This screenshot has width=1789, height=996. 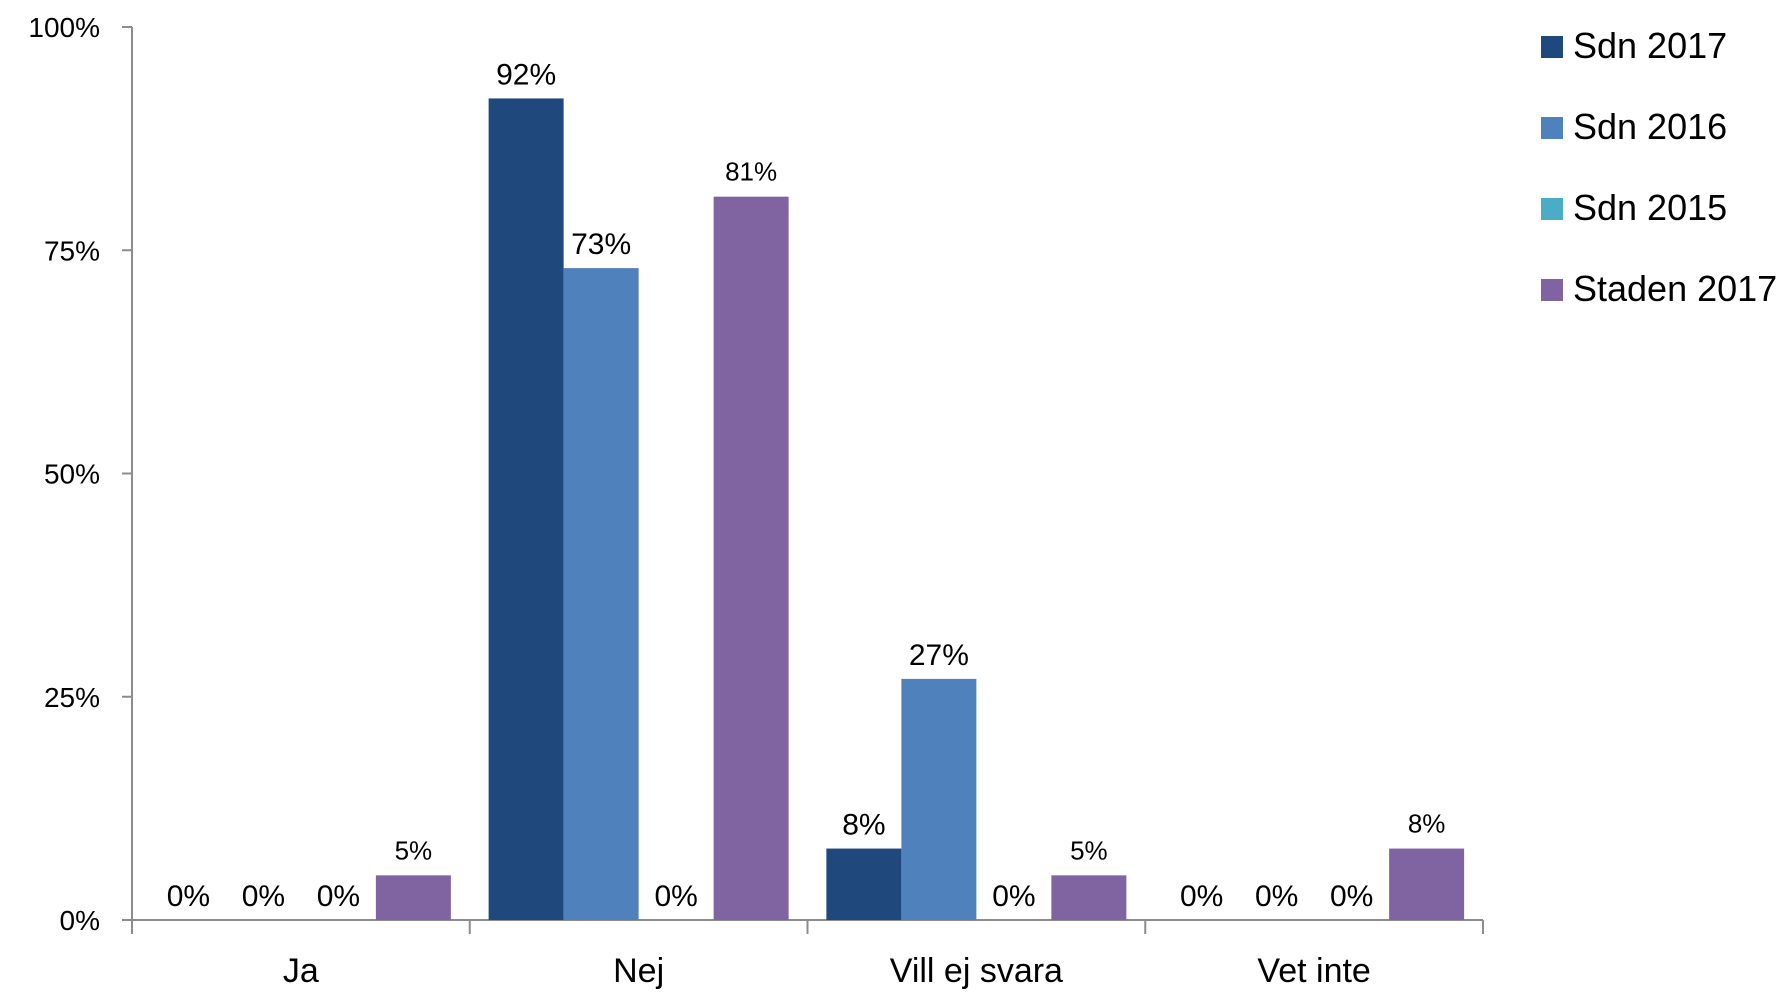 What do you see at coordinates (72, 474) in the screenshot?
I see `y-tick-label: 50%` at bounding box center [72, 474].